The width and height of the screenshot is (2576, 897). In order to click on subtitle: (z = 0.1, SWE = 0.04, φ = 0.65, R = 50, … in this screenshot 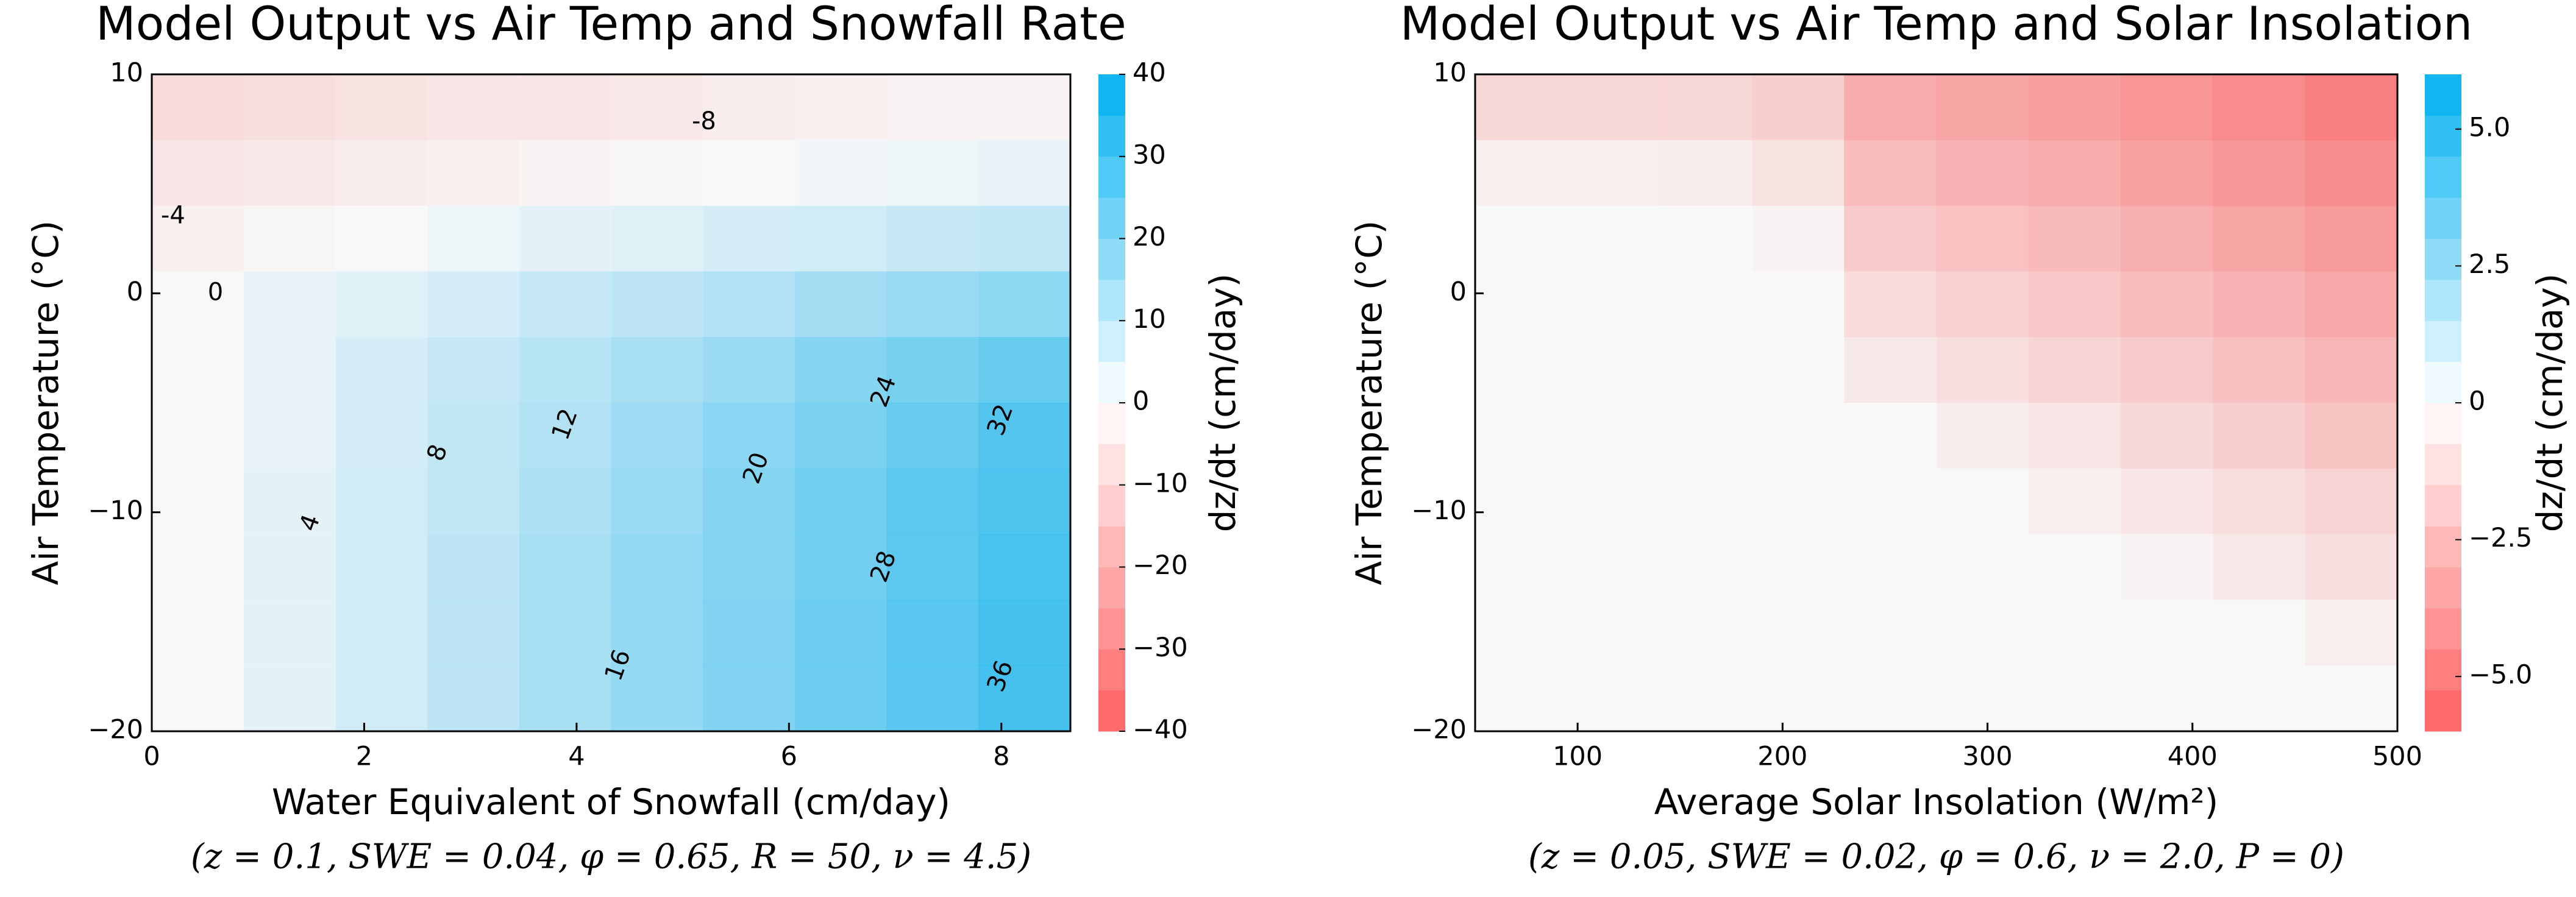, I will do `click(611, 857)`.